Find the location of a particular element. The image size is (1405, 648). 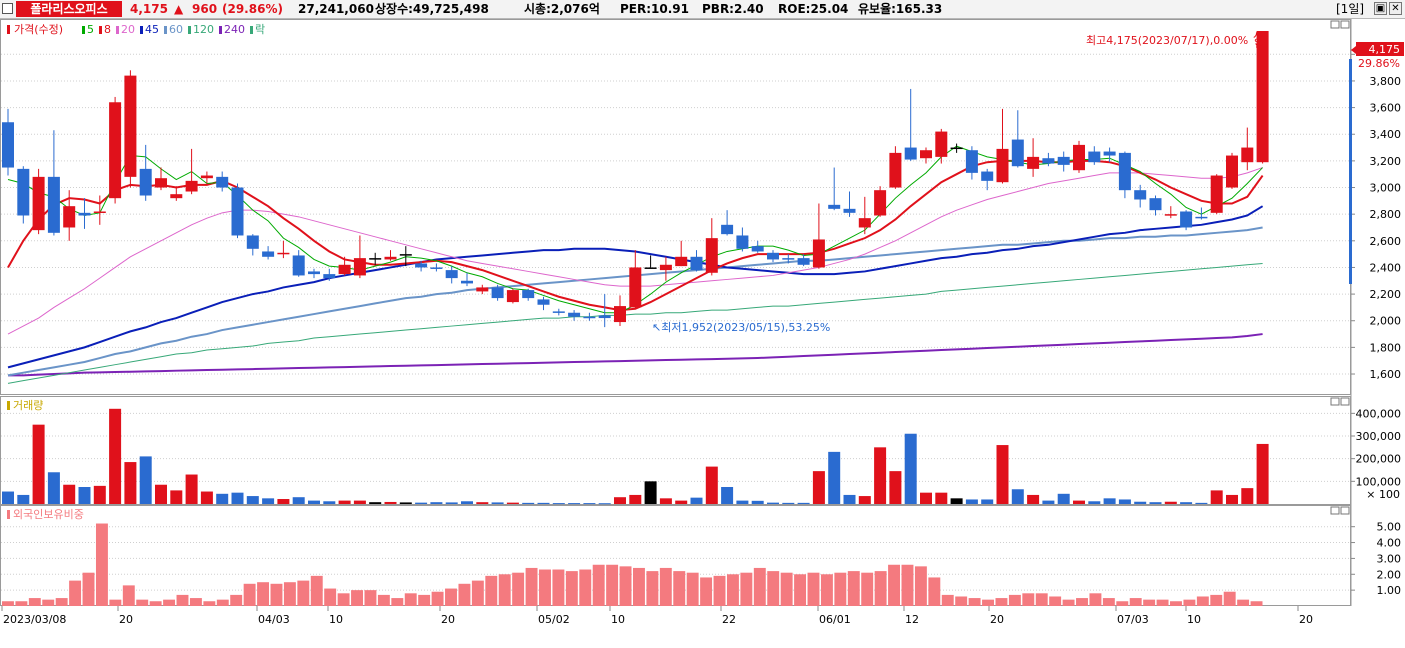

date-tick-label: 07/03 is located at coordinates (1133, 619).